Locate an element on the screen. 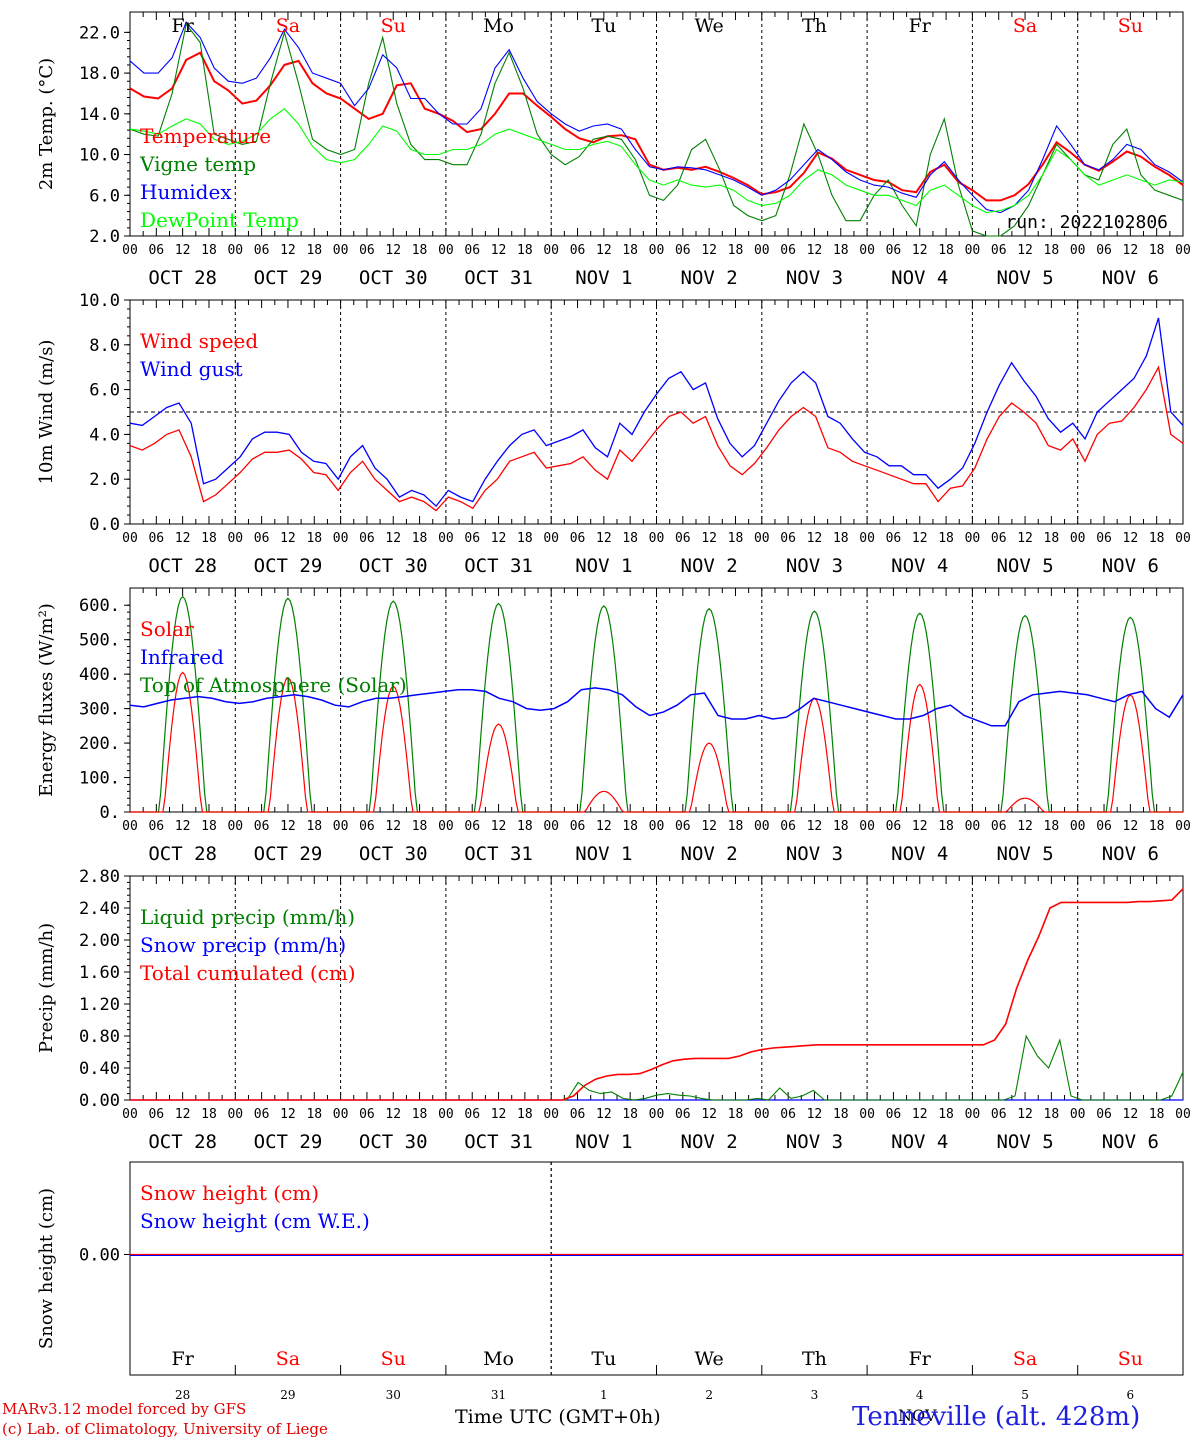 The height and width of the screenshot is (1440, 1194). y-tick-label: 6.0 is located at coordinates (104, 391).